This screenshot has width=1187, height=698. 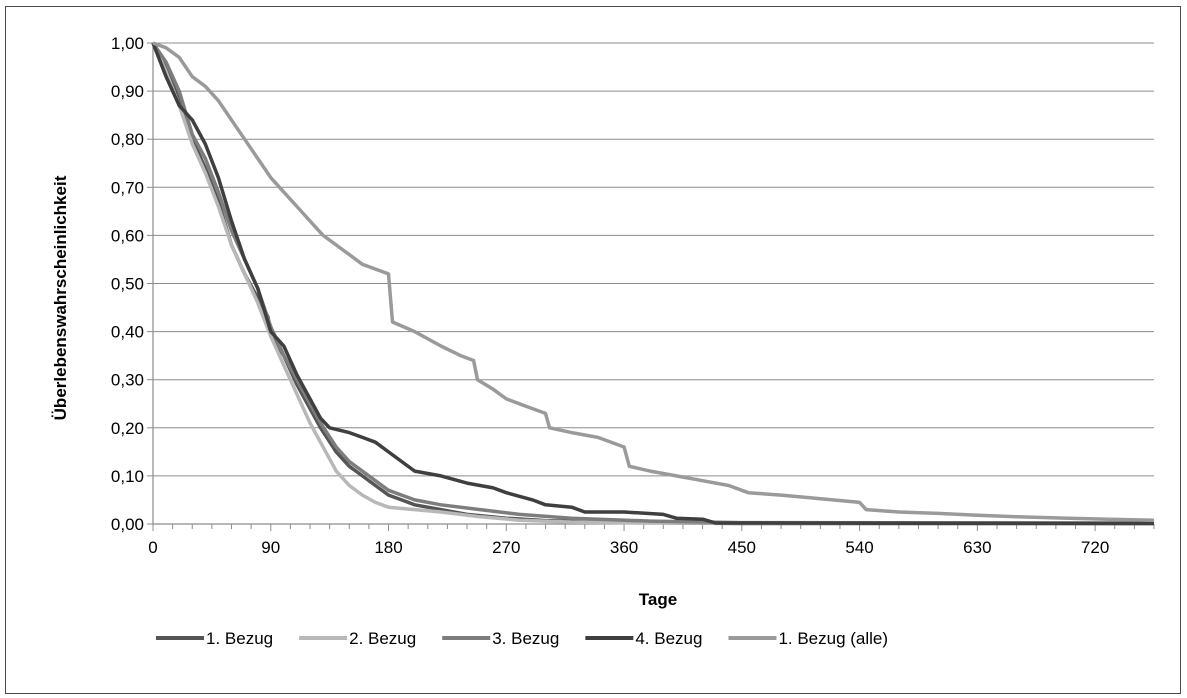 I want to click on x-tick-label: 360, so click(x=624, y=547).